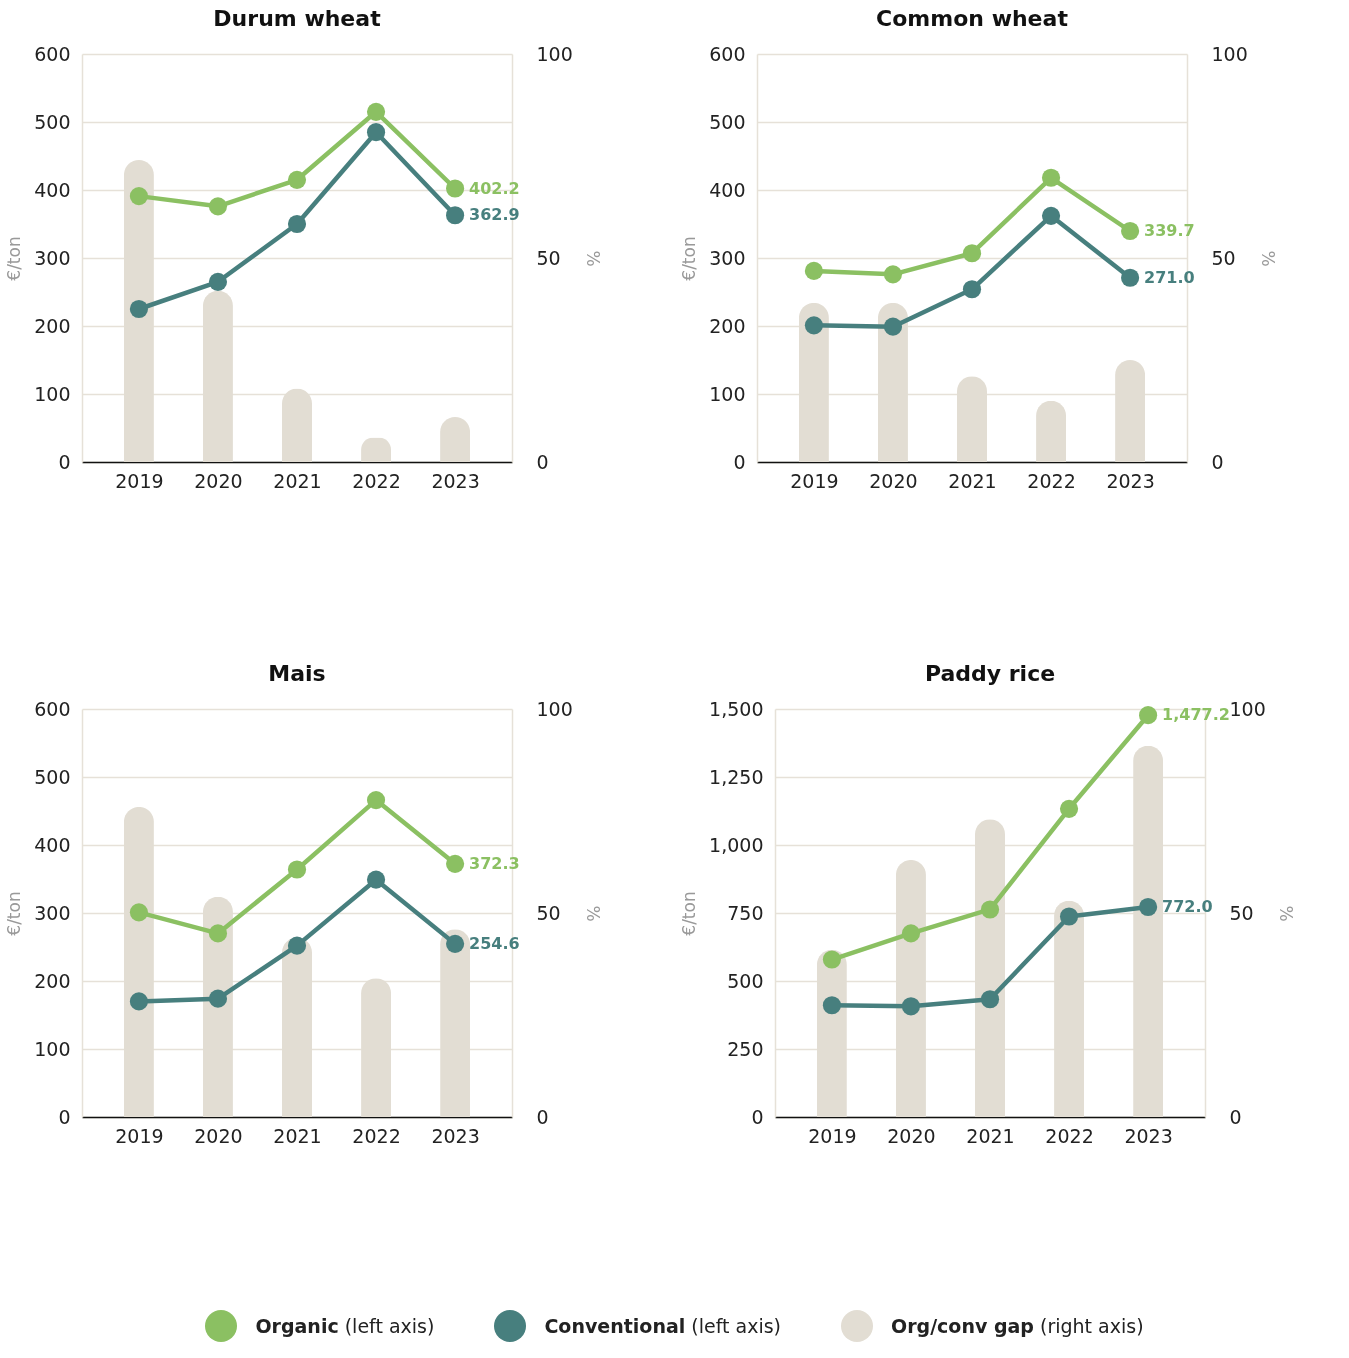 This screenshot has width=1349, height=1358. I want to click on y-tick-label: 500, so click(52, 776).